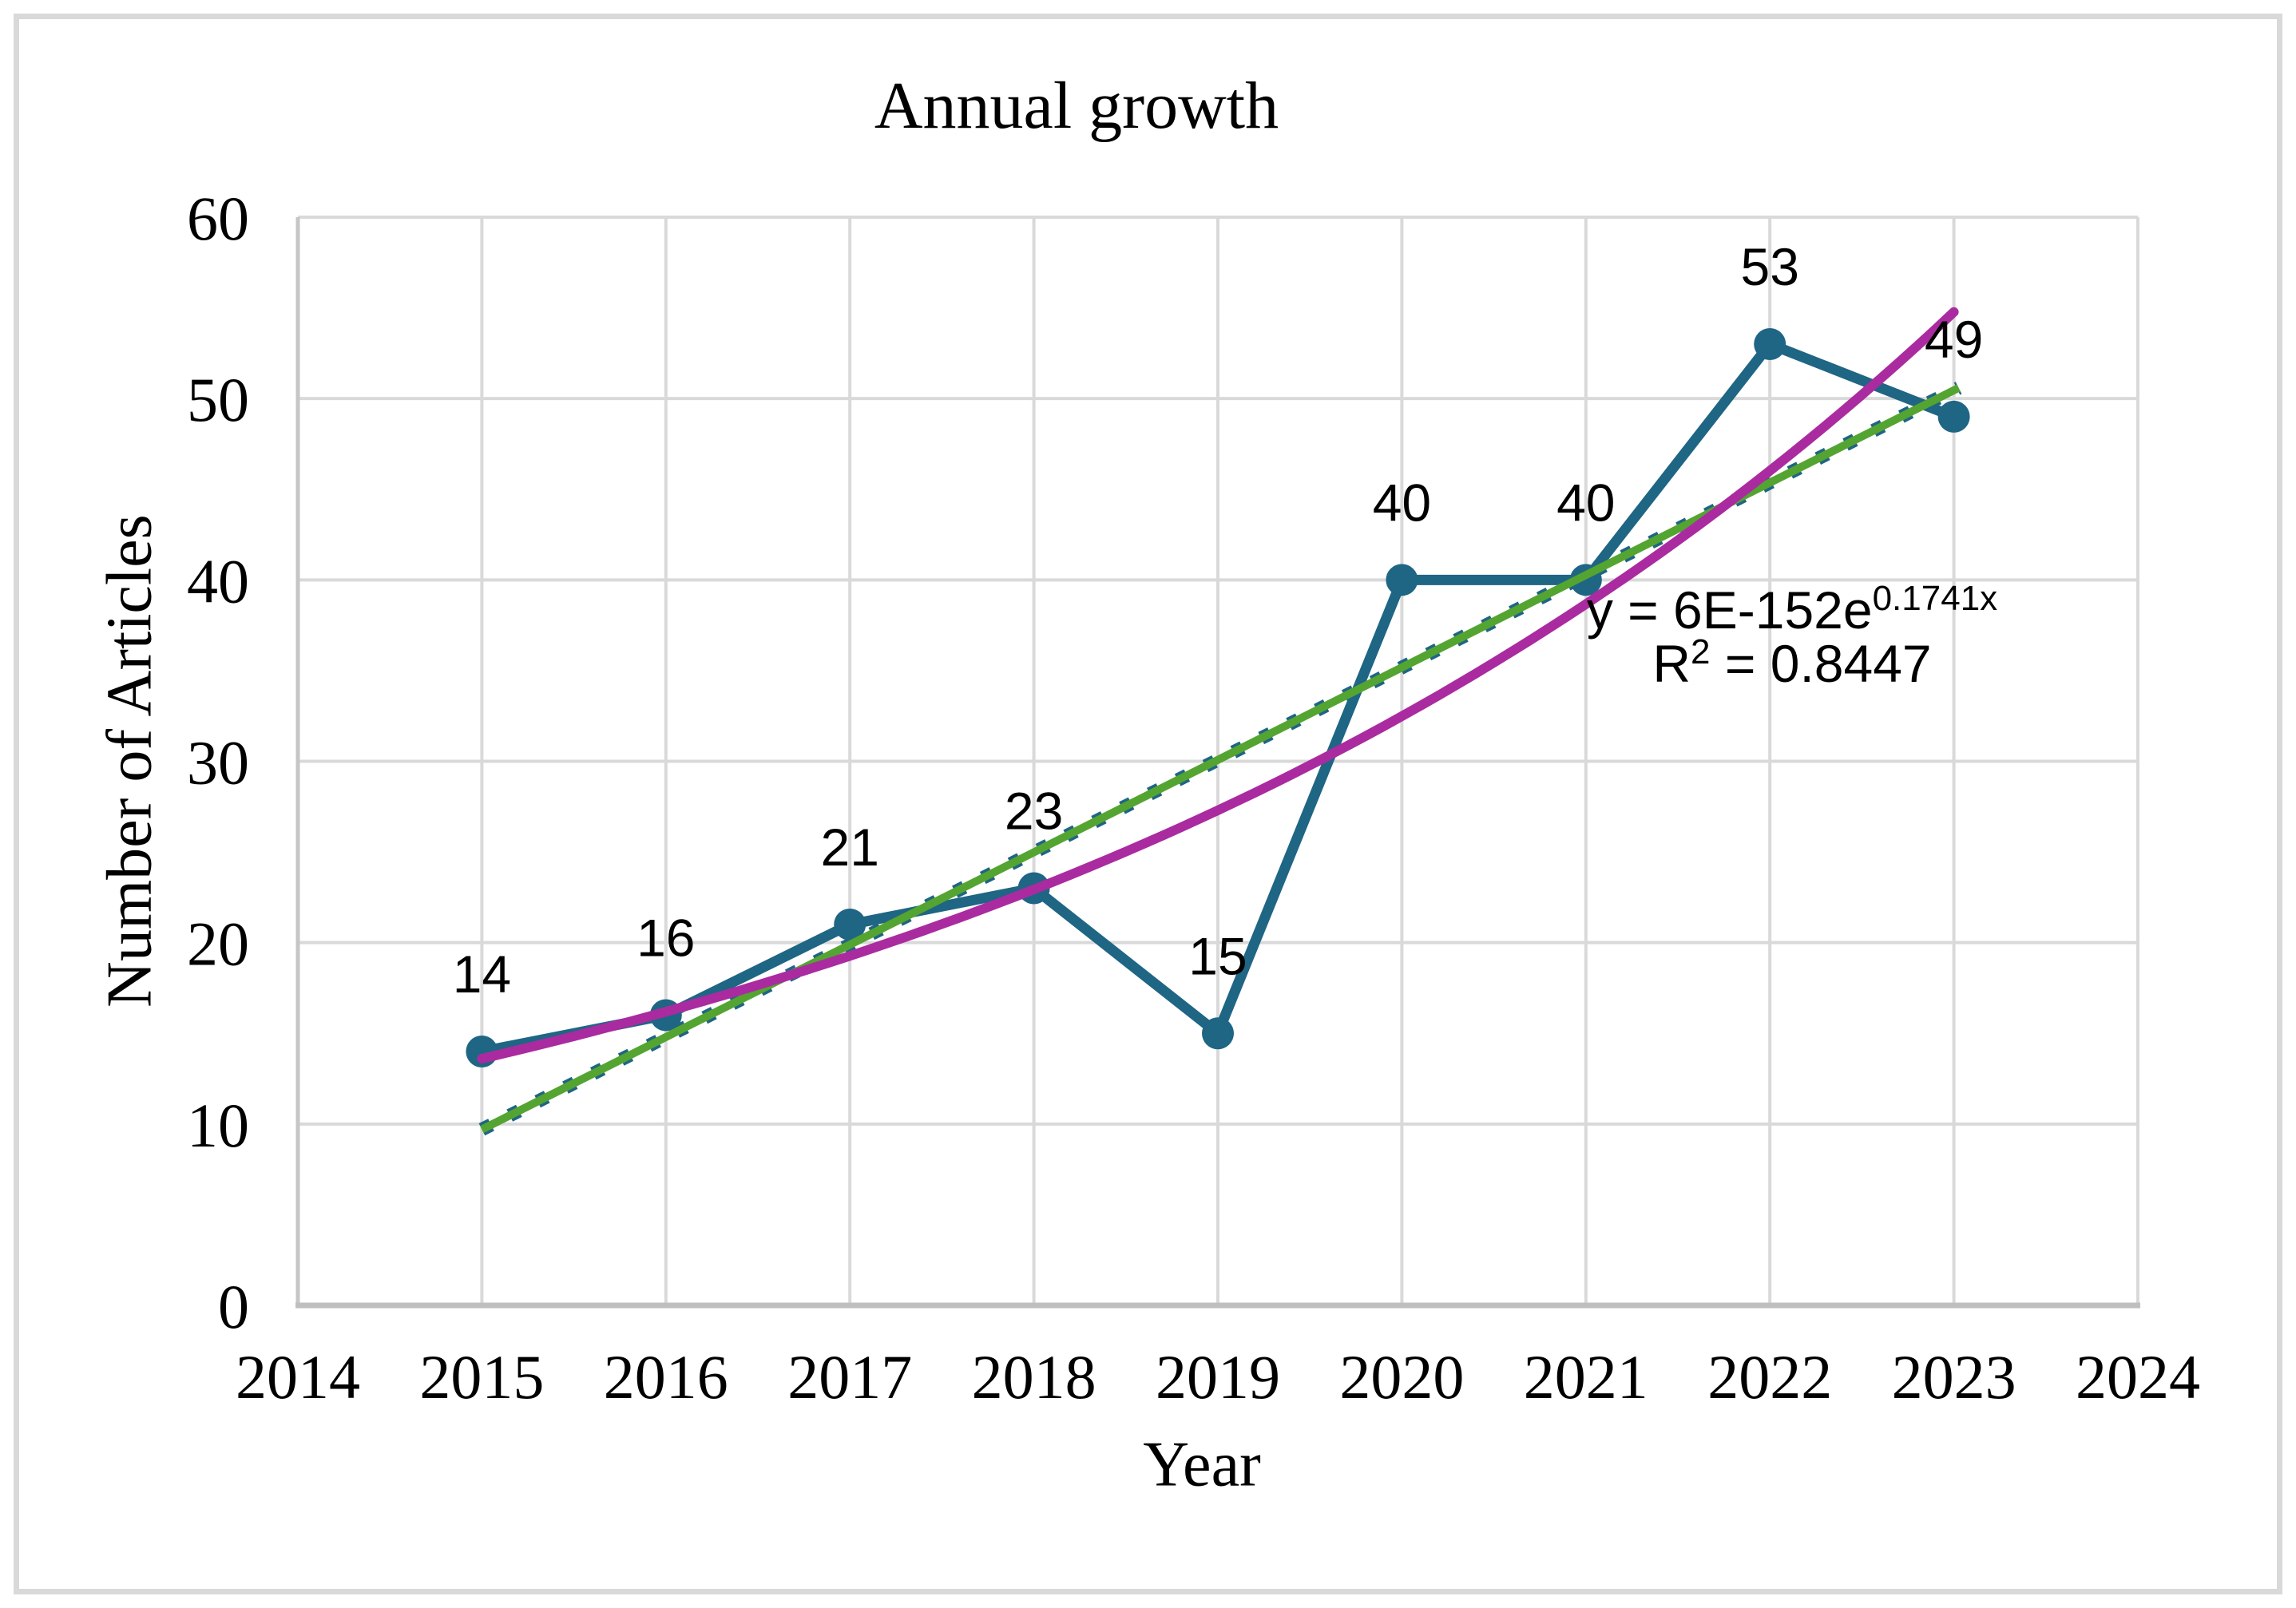 Image resolution: width=2296 pixels, height=1608 pixels. What do you see at coordinates (1769, 267) in the screenshot?
I see `data-label: 53` at bounding box center [1769, 267].